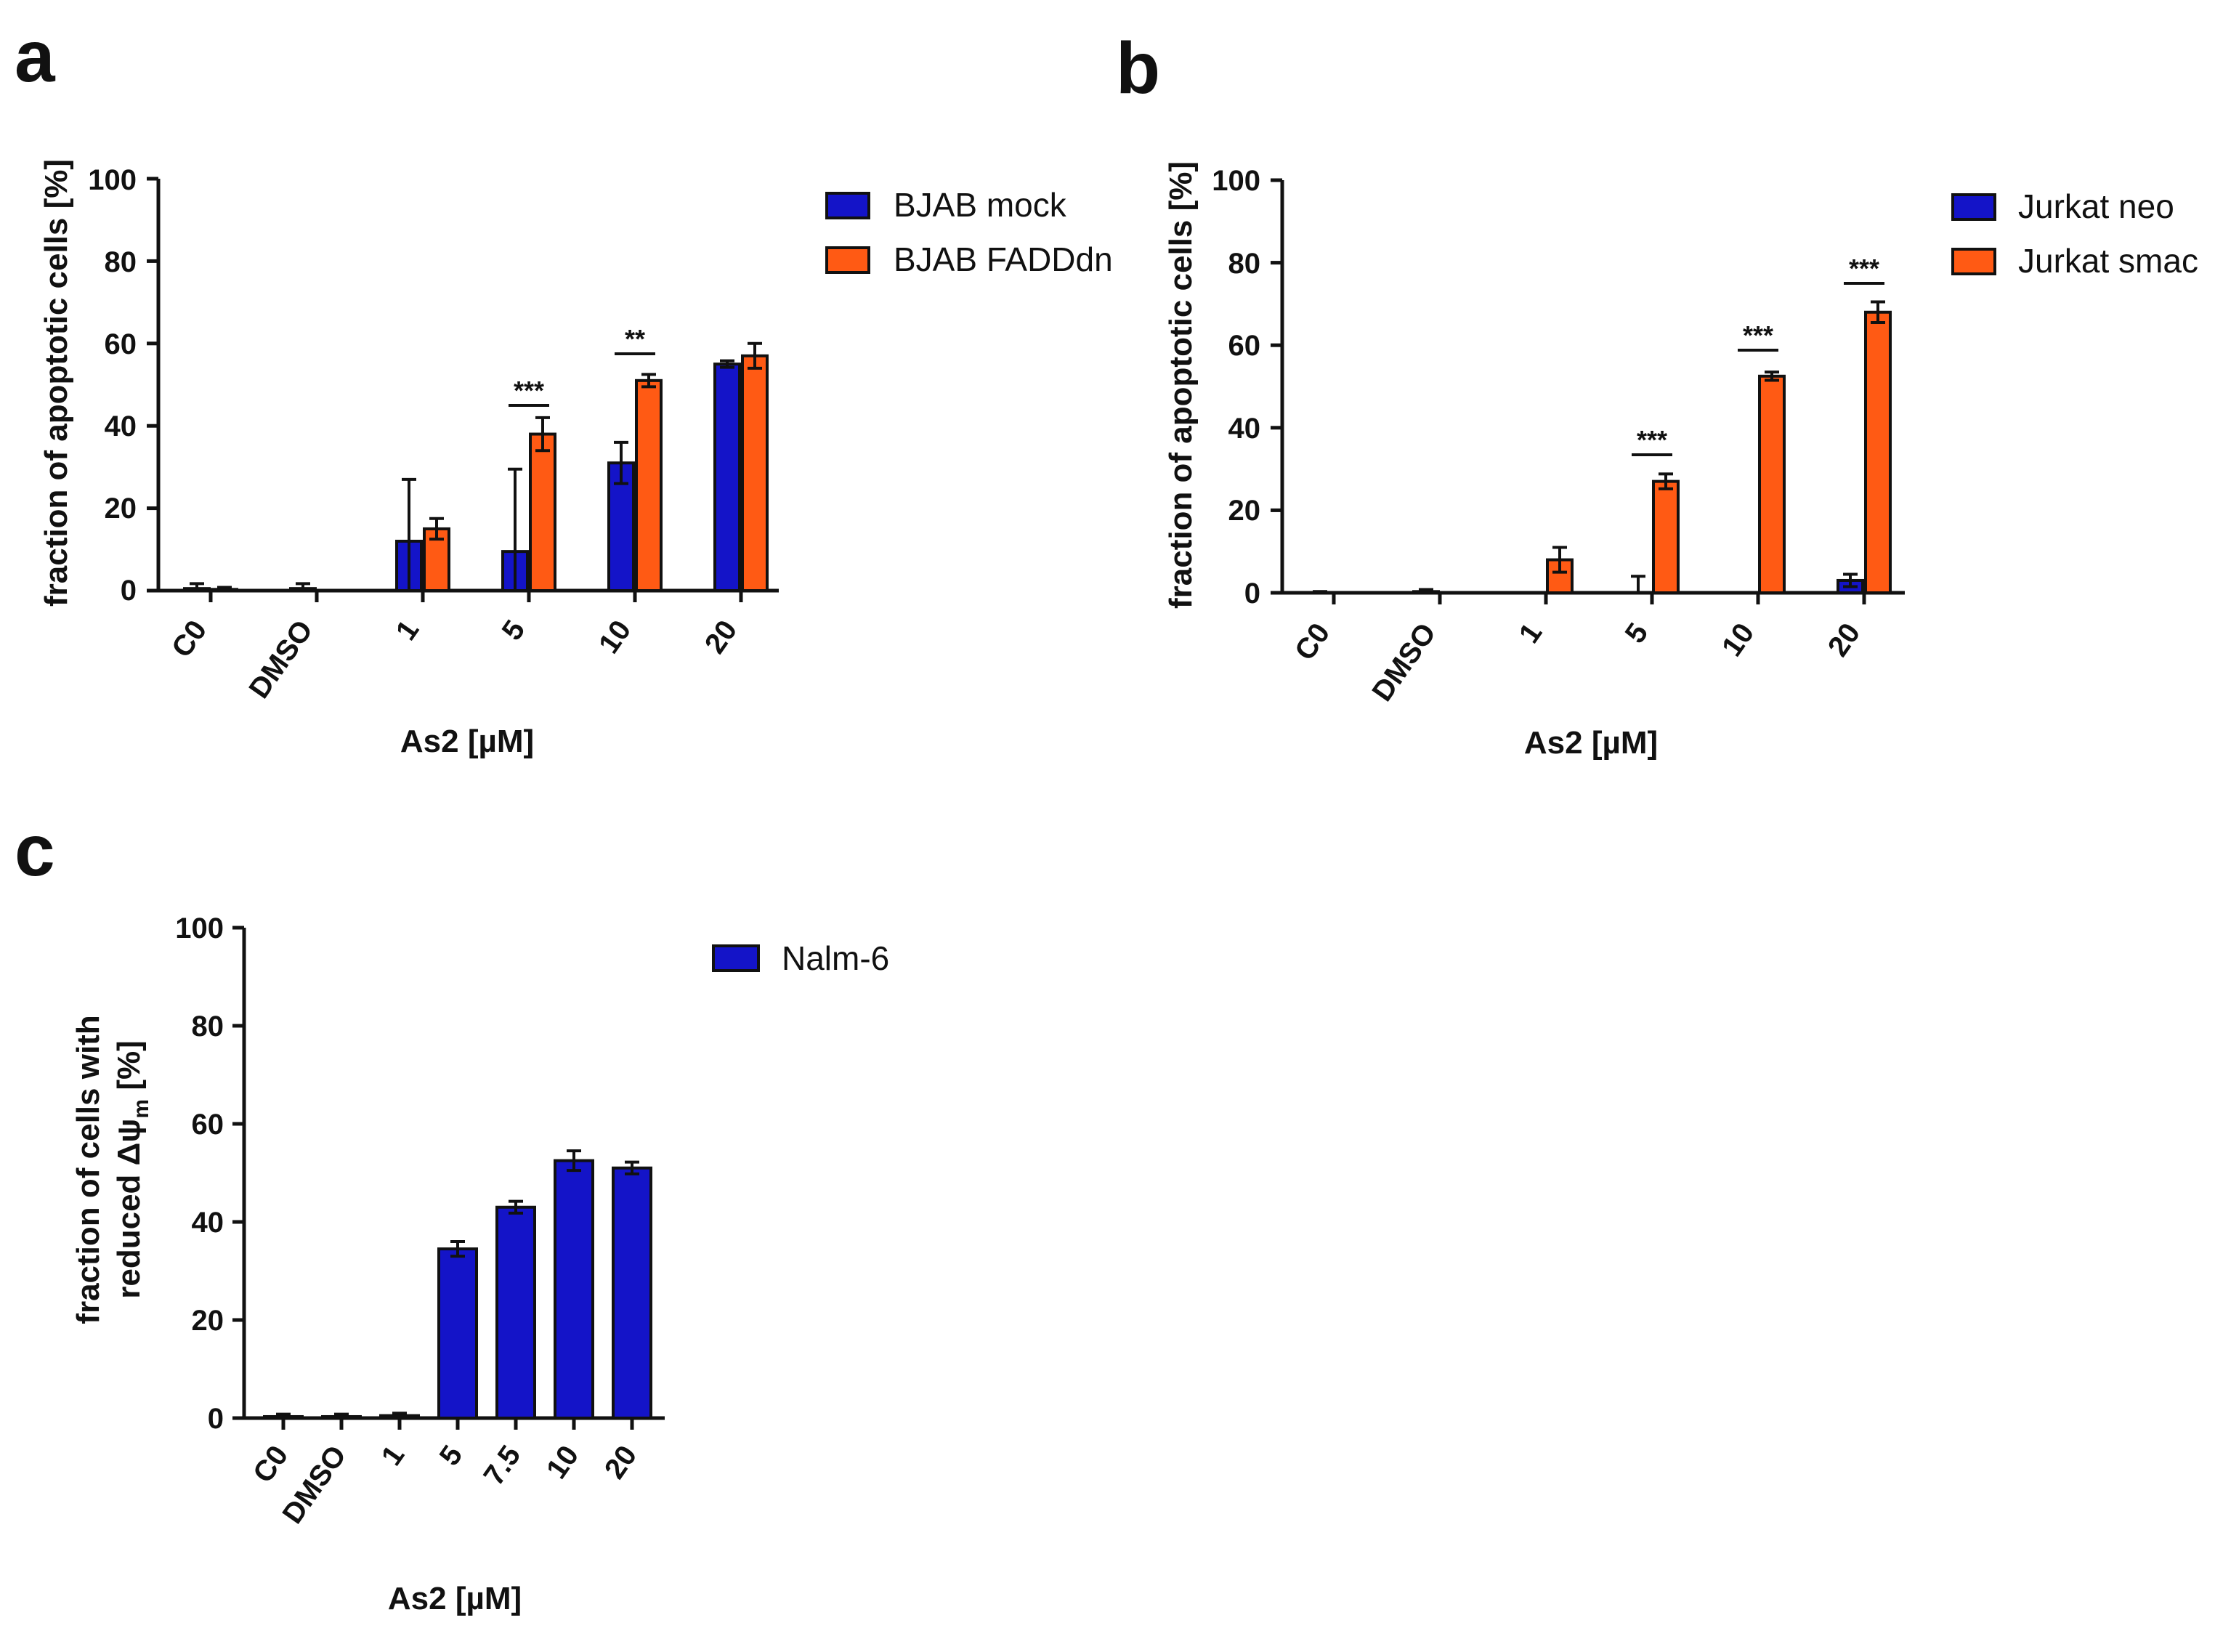 This screenshot has width=2215, height=1652. What do you see at coordinates (1531, 633) in the screenshot?
I see `panel-b-x-tick-label: 1` at bounding box center [1531, 633].